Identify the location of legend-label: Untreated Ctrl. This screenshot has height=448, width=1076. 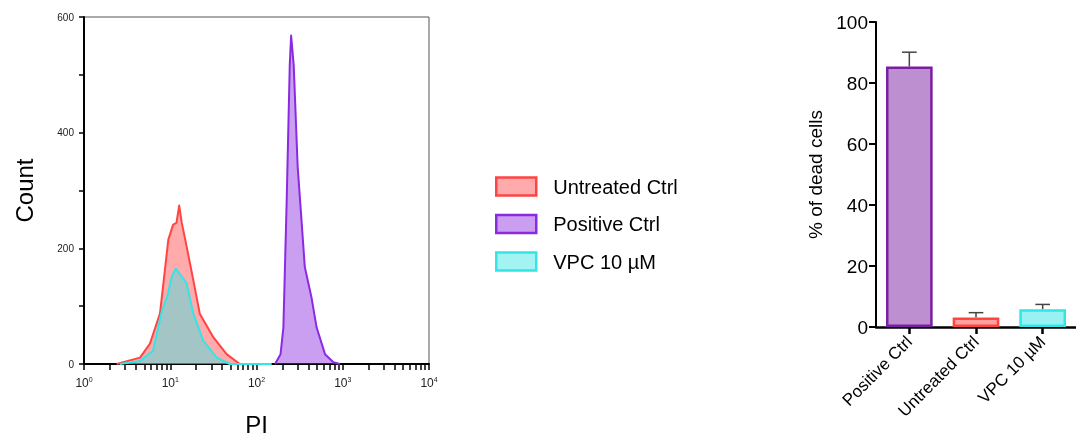
(615, 186).